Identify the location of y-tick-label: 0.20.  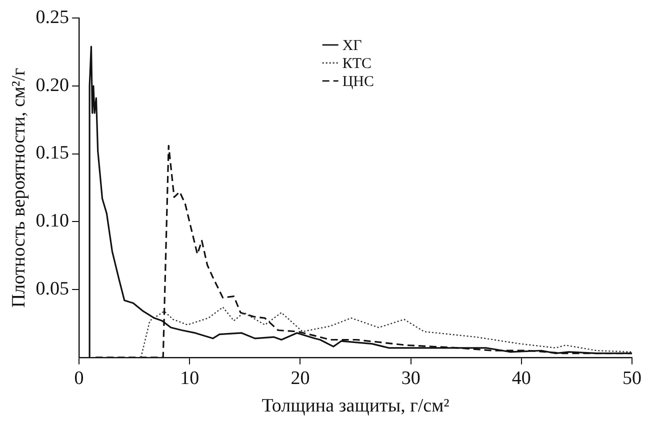
(53, 85).